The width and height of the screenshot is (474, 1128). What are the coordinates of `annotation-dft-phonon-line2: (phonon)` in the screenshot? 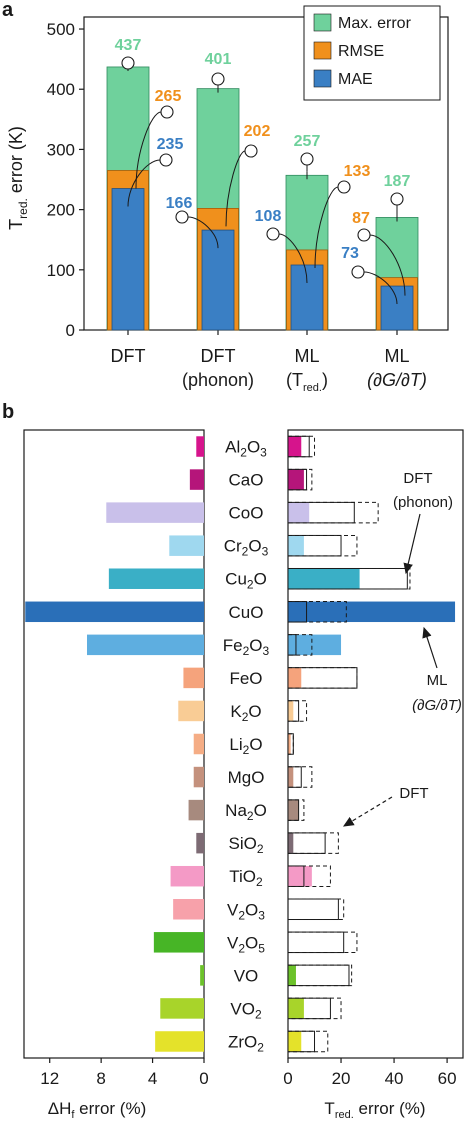 It's located at (423, 502).